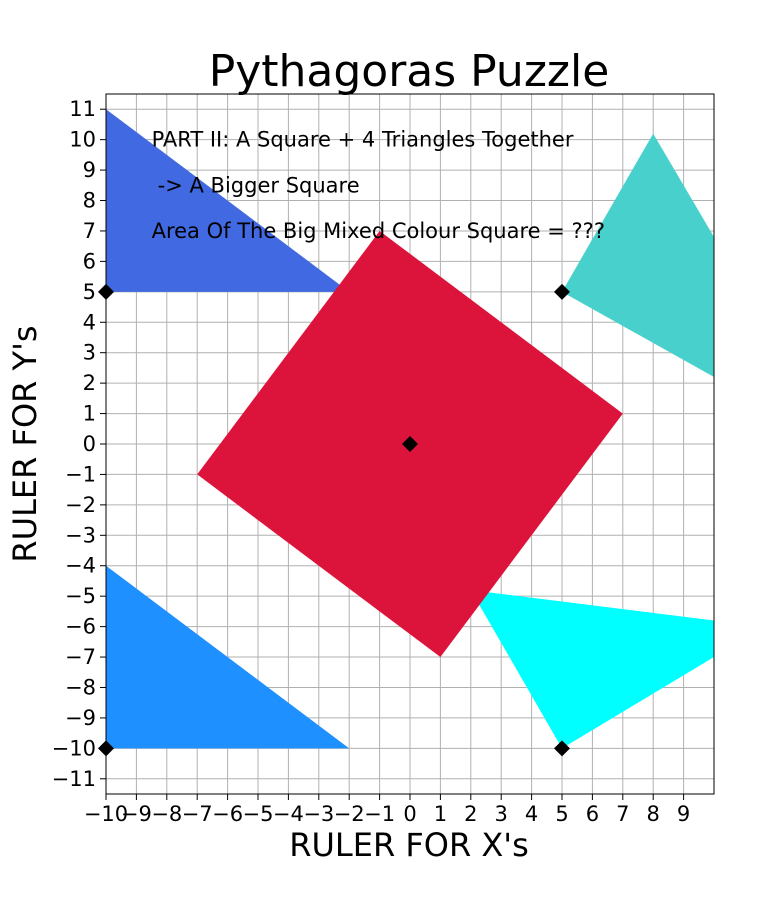 The image size is (764, 900). I want to click on y-tick-label: −1, so click(80, 474).